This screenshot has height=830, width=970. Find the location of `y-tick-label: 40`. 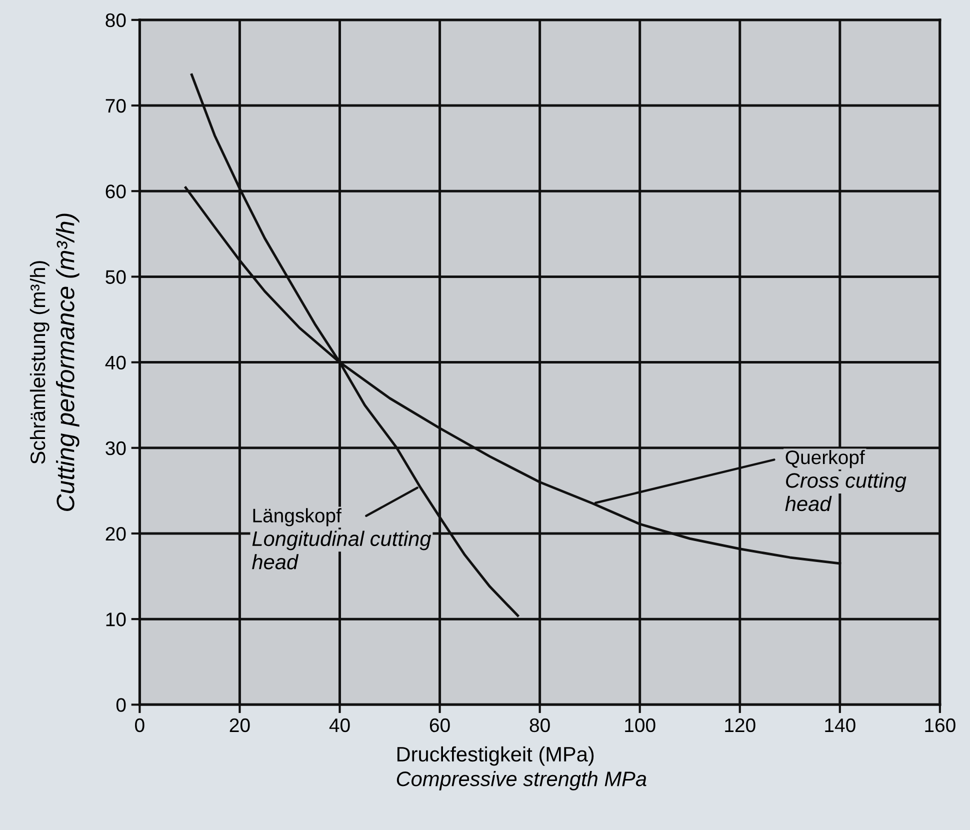

y-tick-label: 40 is located at coordinates (115, 363).